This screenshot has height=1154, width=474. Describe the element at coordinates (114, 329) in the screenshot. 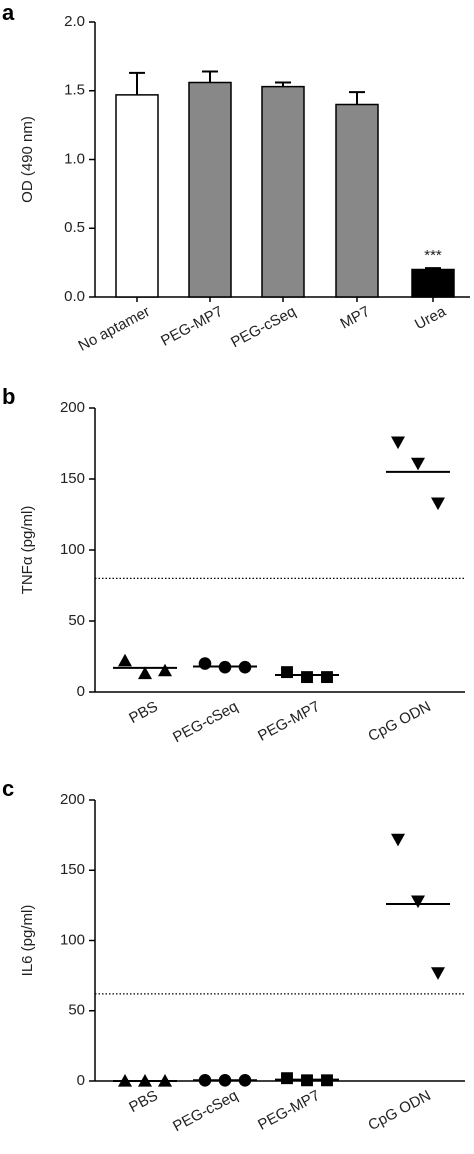

I see `x-tick-label: No aptamer` at that location.